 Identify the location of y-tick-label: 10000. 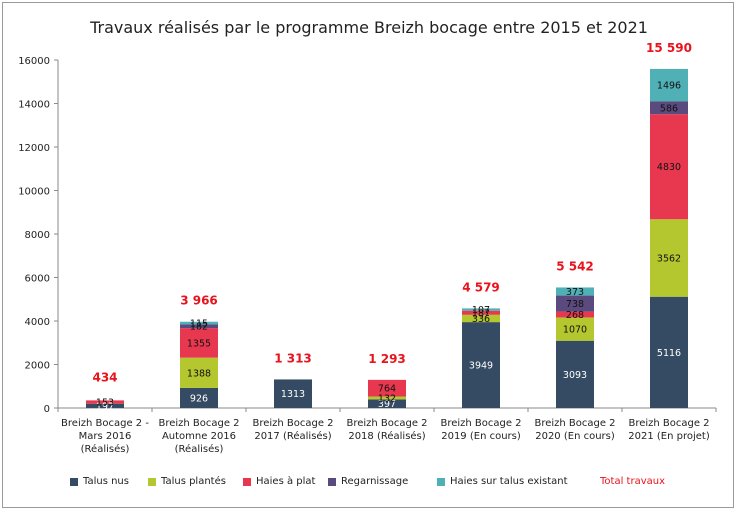
(34, 192).